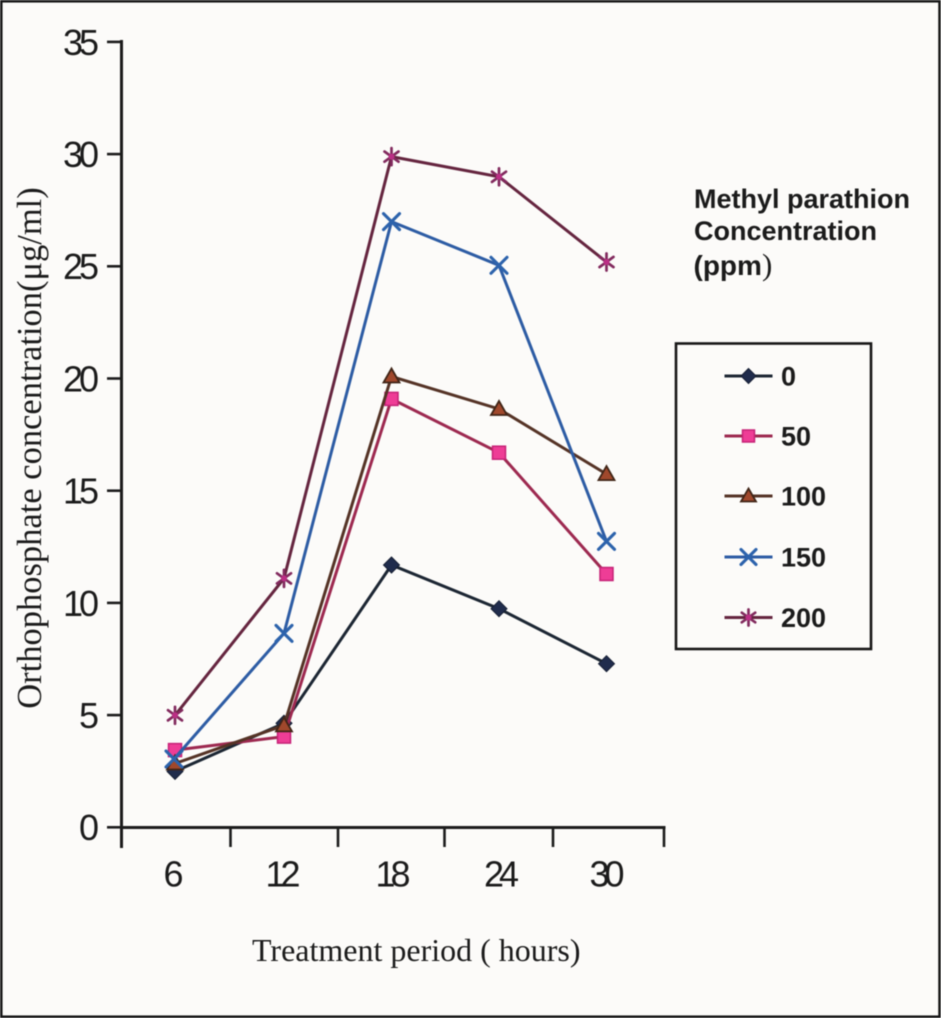 Image resolution: width=941 pixels, height=1018 pixels. I want to click on svg-text: Treatment period ( hours), so click(416, 950).